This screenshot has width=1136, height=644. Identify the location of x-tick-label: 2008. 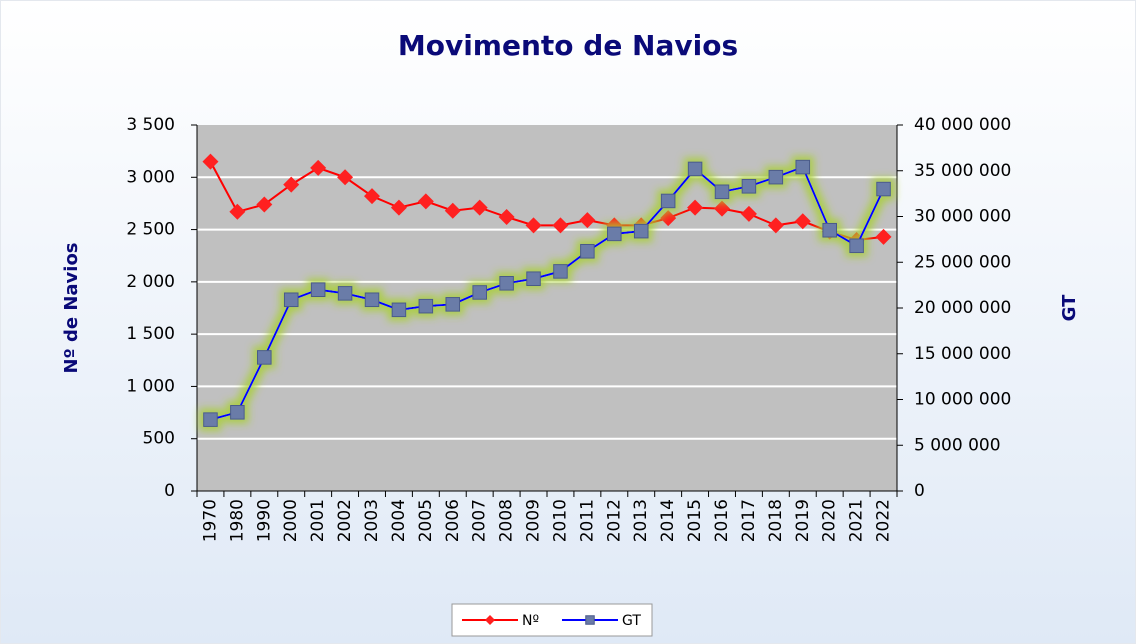
(507, 520).